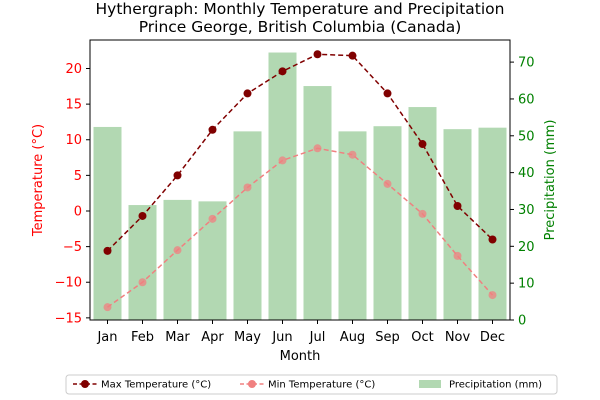  Describe the element at coordinates (72, 247) in the screenshot. I see `y-left-tick-label: −5` at that location.